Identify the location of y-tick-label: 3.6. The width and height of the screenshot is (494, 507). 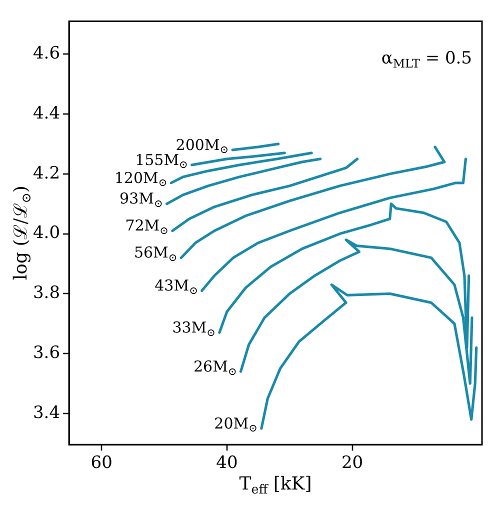
(46, 352).